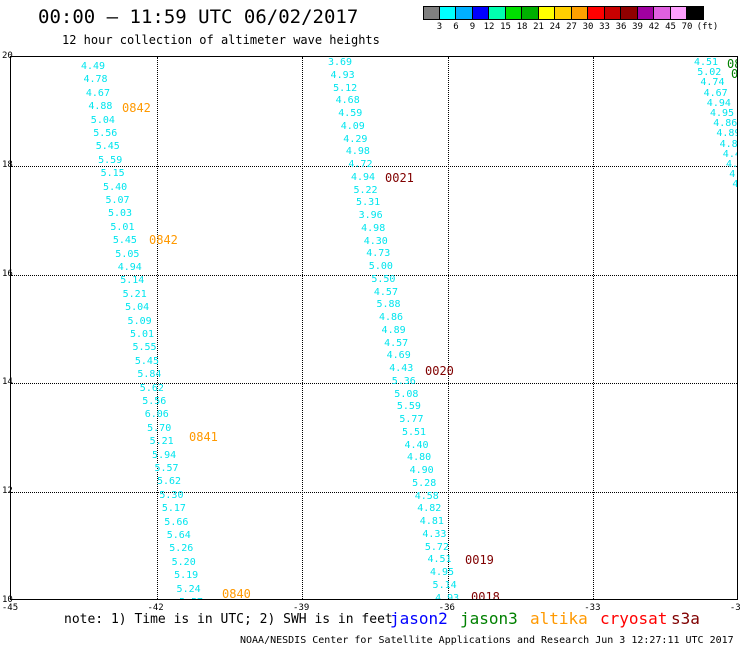 This screenshot has height=650, width=740. I want to click on wave-height-value: 4.51, so click(706, 62).